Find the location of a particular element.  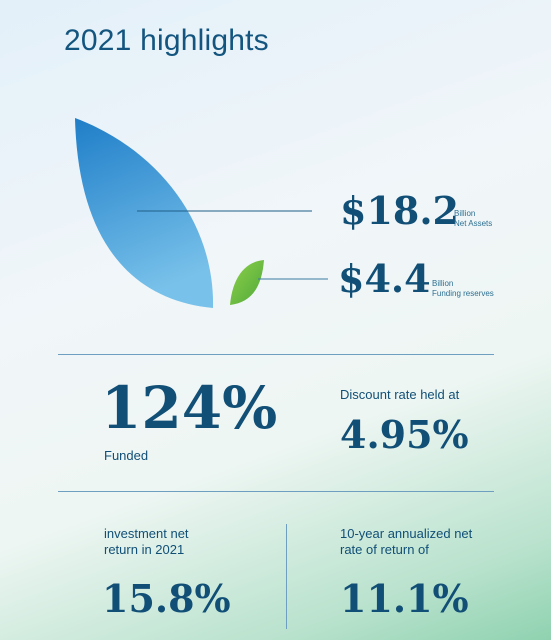

small-leaf-icon is located at coordinates (247, 282).